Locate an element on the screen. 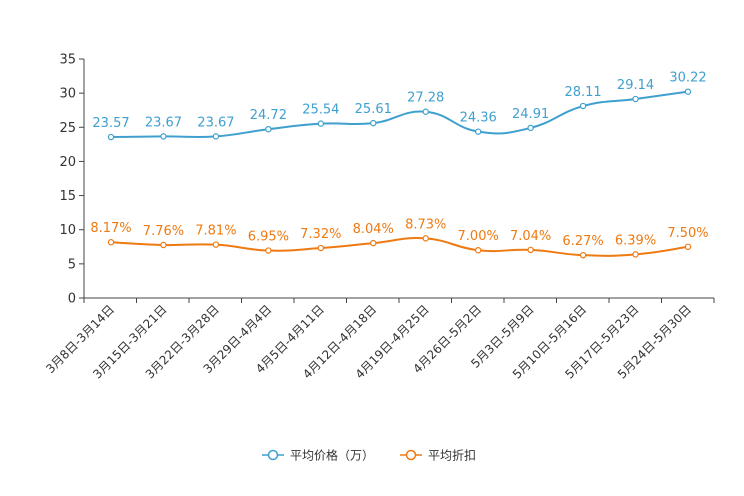 This screenshot has width=744, height=496. data-label: 8.73% is located at coordinates (425, 224).